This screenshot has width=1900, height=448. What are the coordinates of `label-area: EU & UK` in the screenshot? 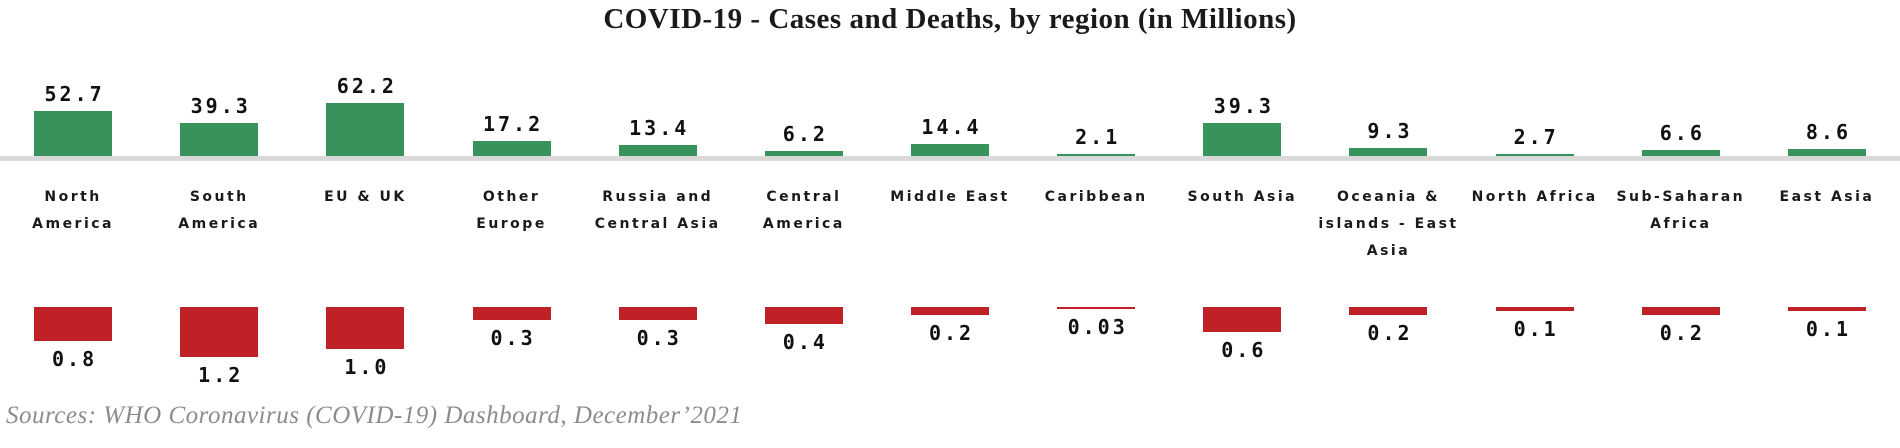 It's located at (365, 197).